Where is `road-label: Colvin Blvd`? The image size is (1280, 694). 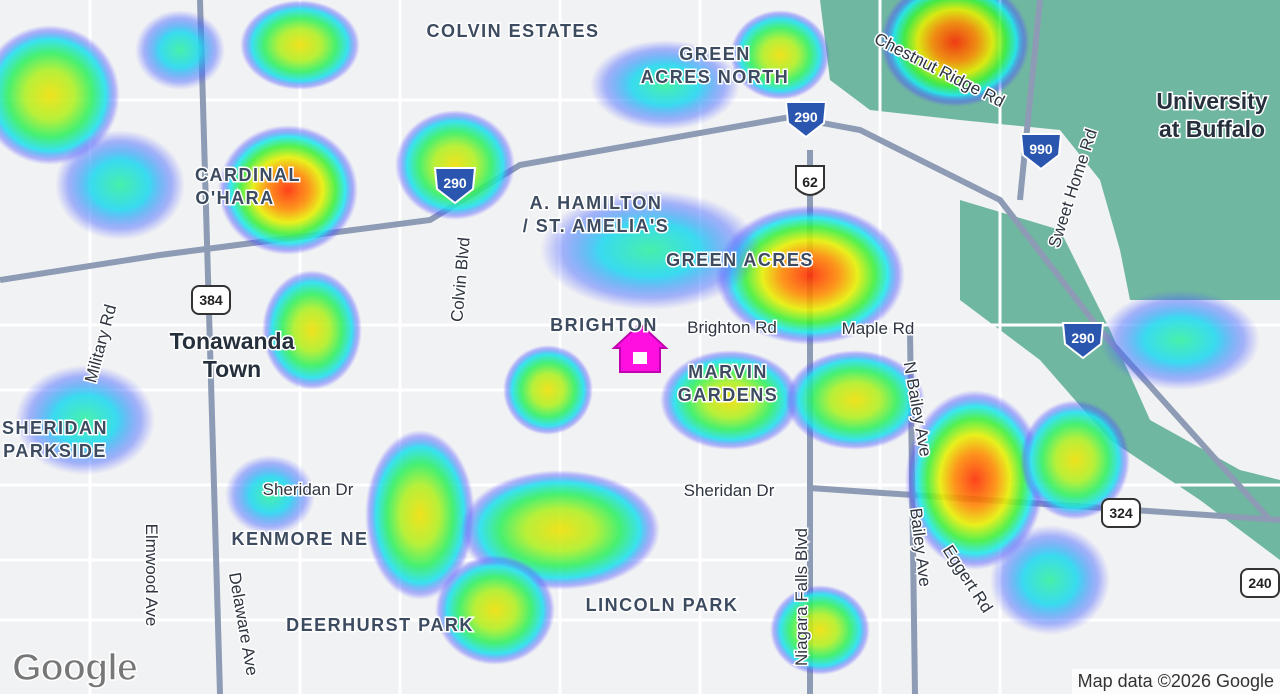
road-label: Colvin Blvd is located at coordinates (460, 279).